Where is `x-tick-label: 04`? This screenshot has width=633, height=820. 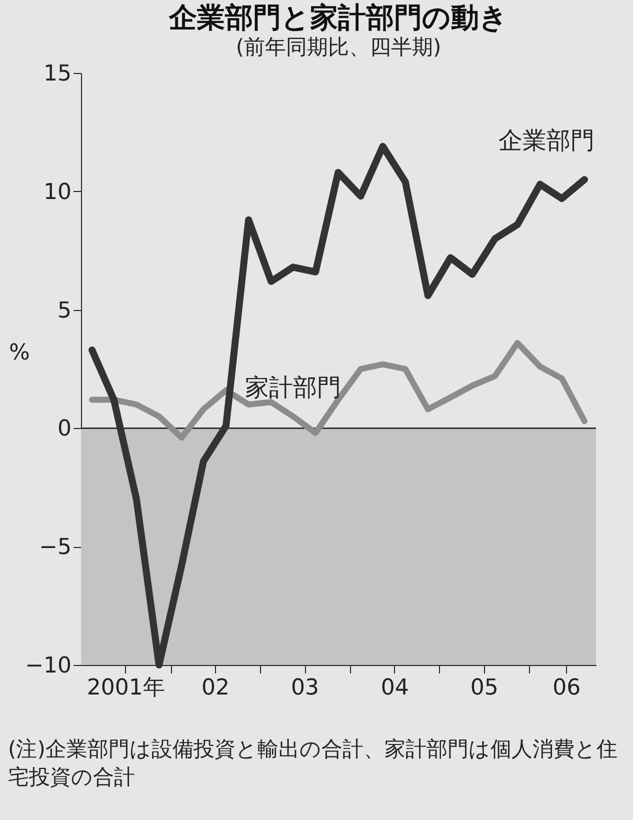
x-tick-label: 04 is located at coordinates (394, 688).